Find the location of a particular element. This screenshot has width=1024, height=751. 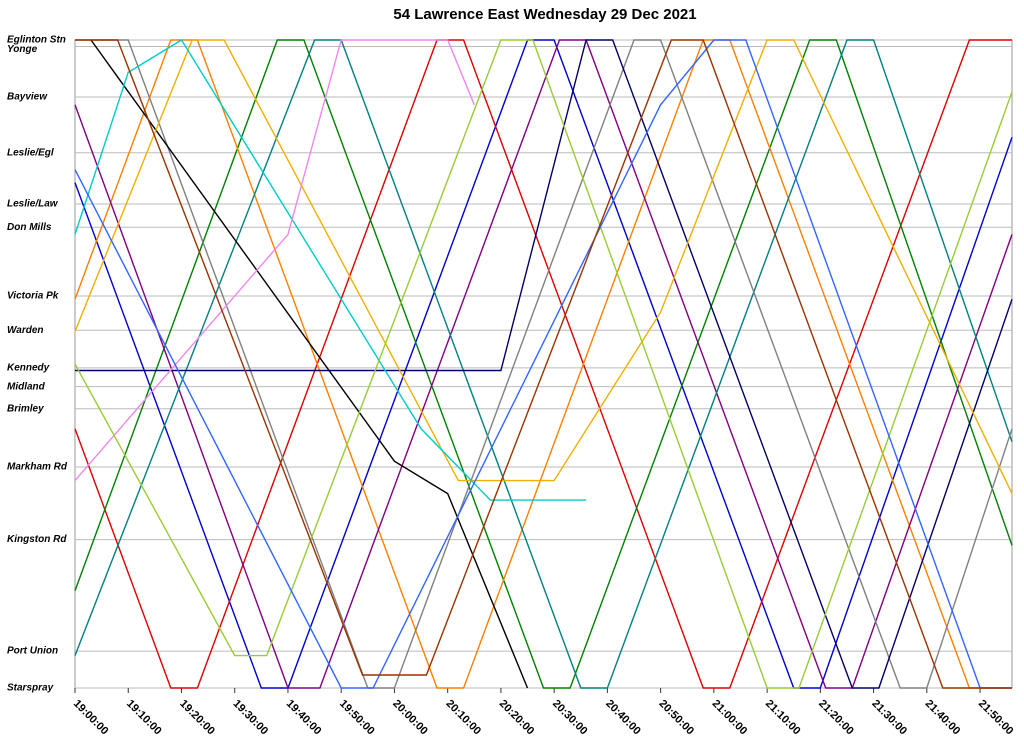

x-tick-label: 19:20:00 is located at coordinates (197, 718).